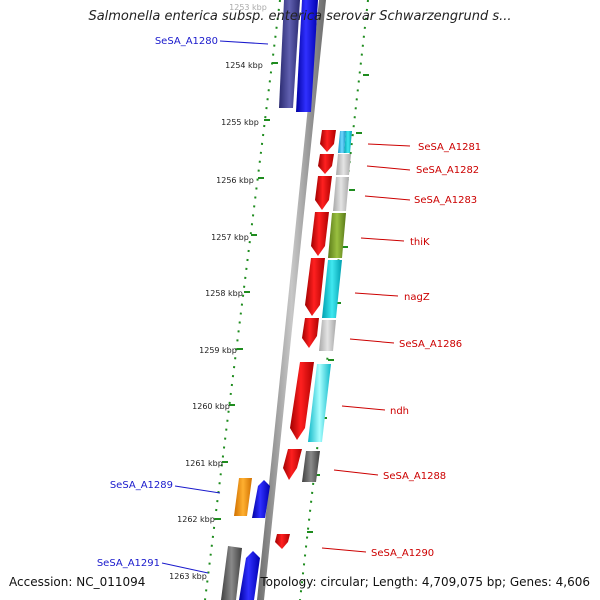  What do you see at coordinates (414, 476) in the screenshot?
I see `gene-label-SeSA_A1288: SeSA_A1288` at bounding box center [414, 476].